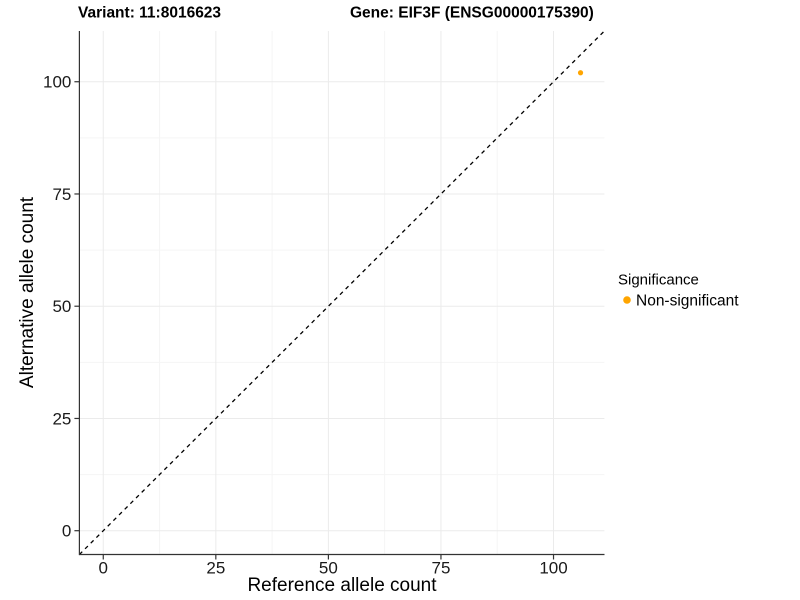 The width and height of the screenshot is (800, 600). I want to click on x-tick-label: 50, so click(328, 568).